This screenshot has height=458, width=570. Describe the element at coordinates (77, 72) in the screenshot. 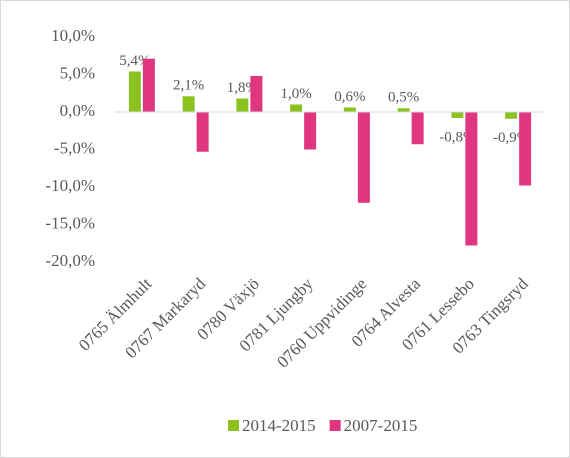

I see `y-tick-label: 5,0%` at that location.